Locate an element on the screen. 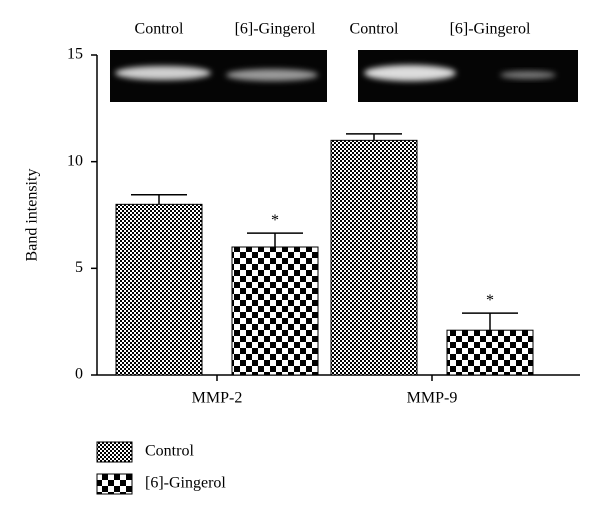 This screenshot has height=517, width=600. legend-label: [6]-Gingerol is located at coordinates (185, 483).